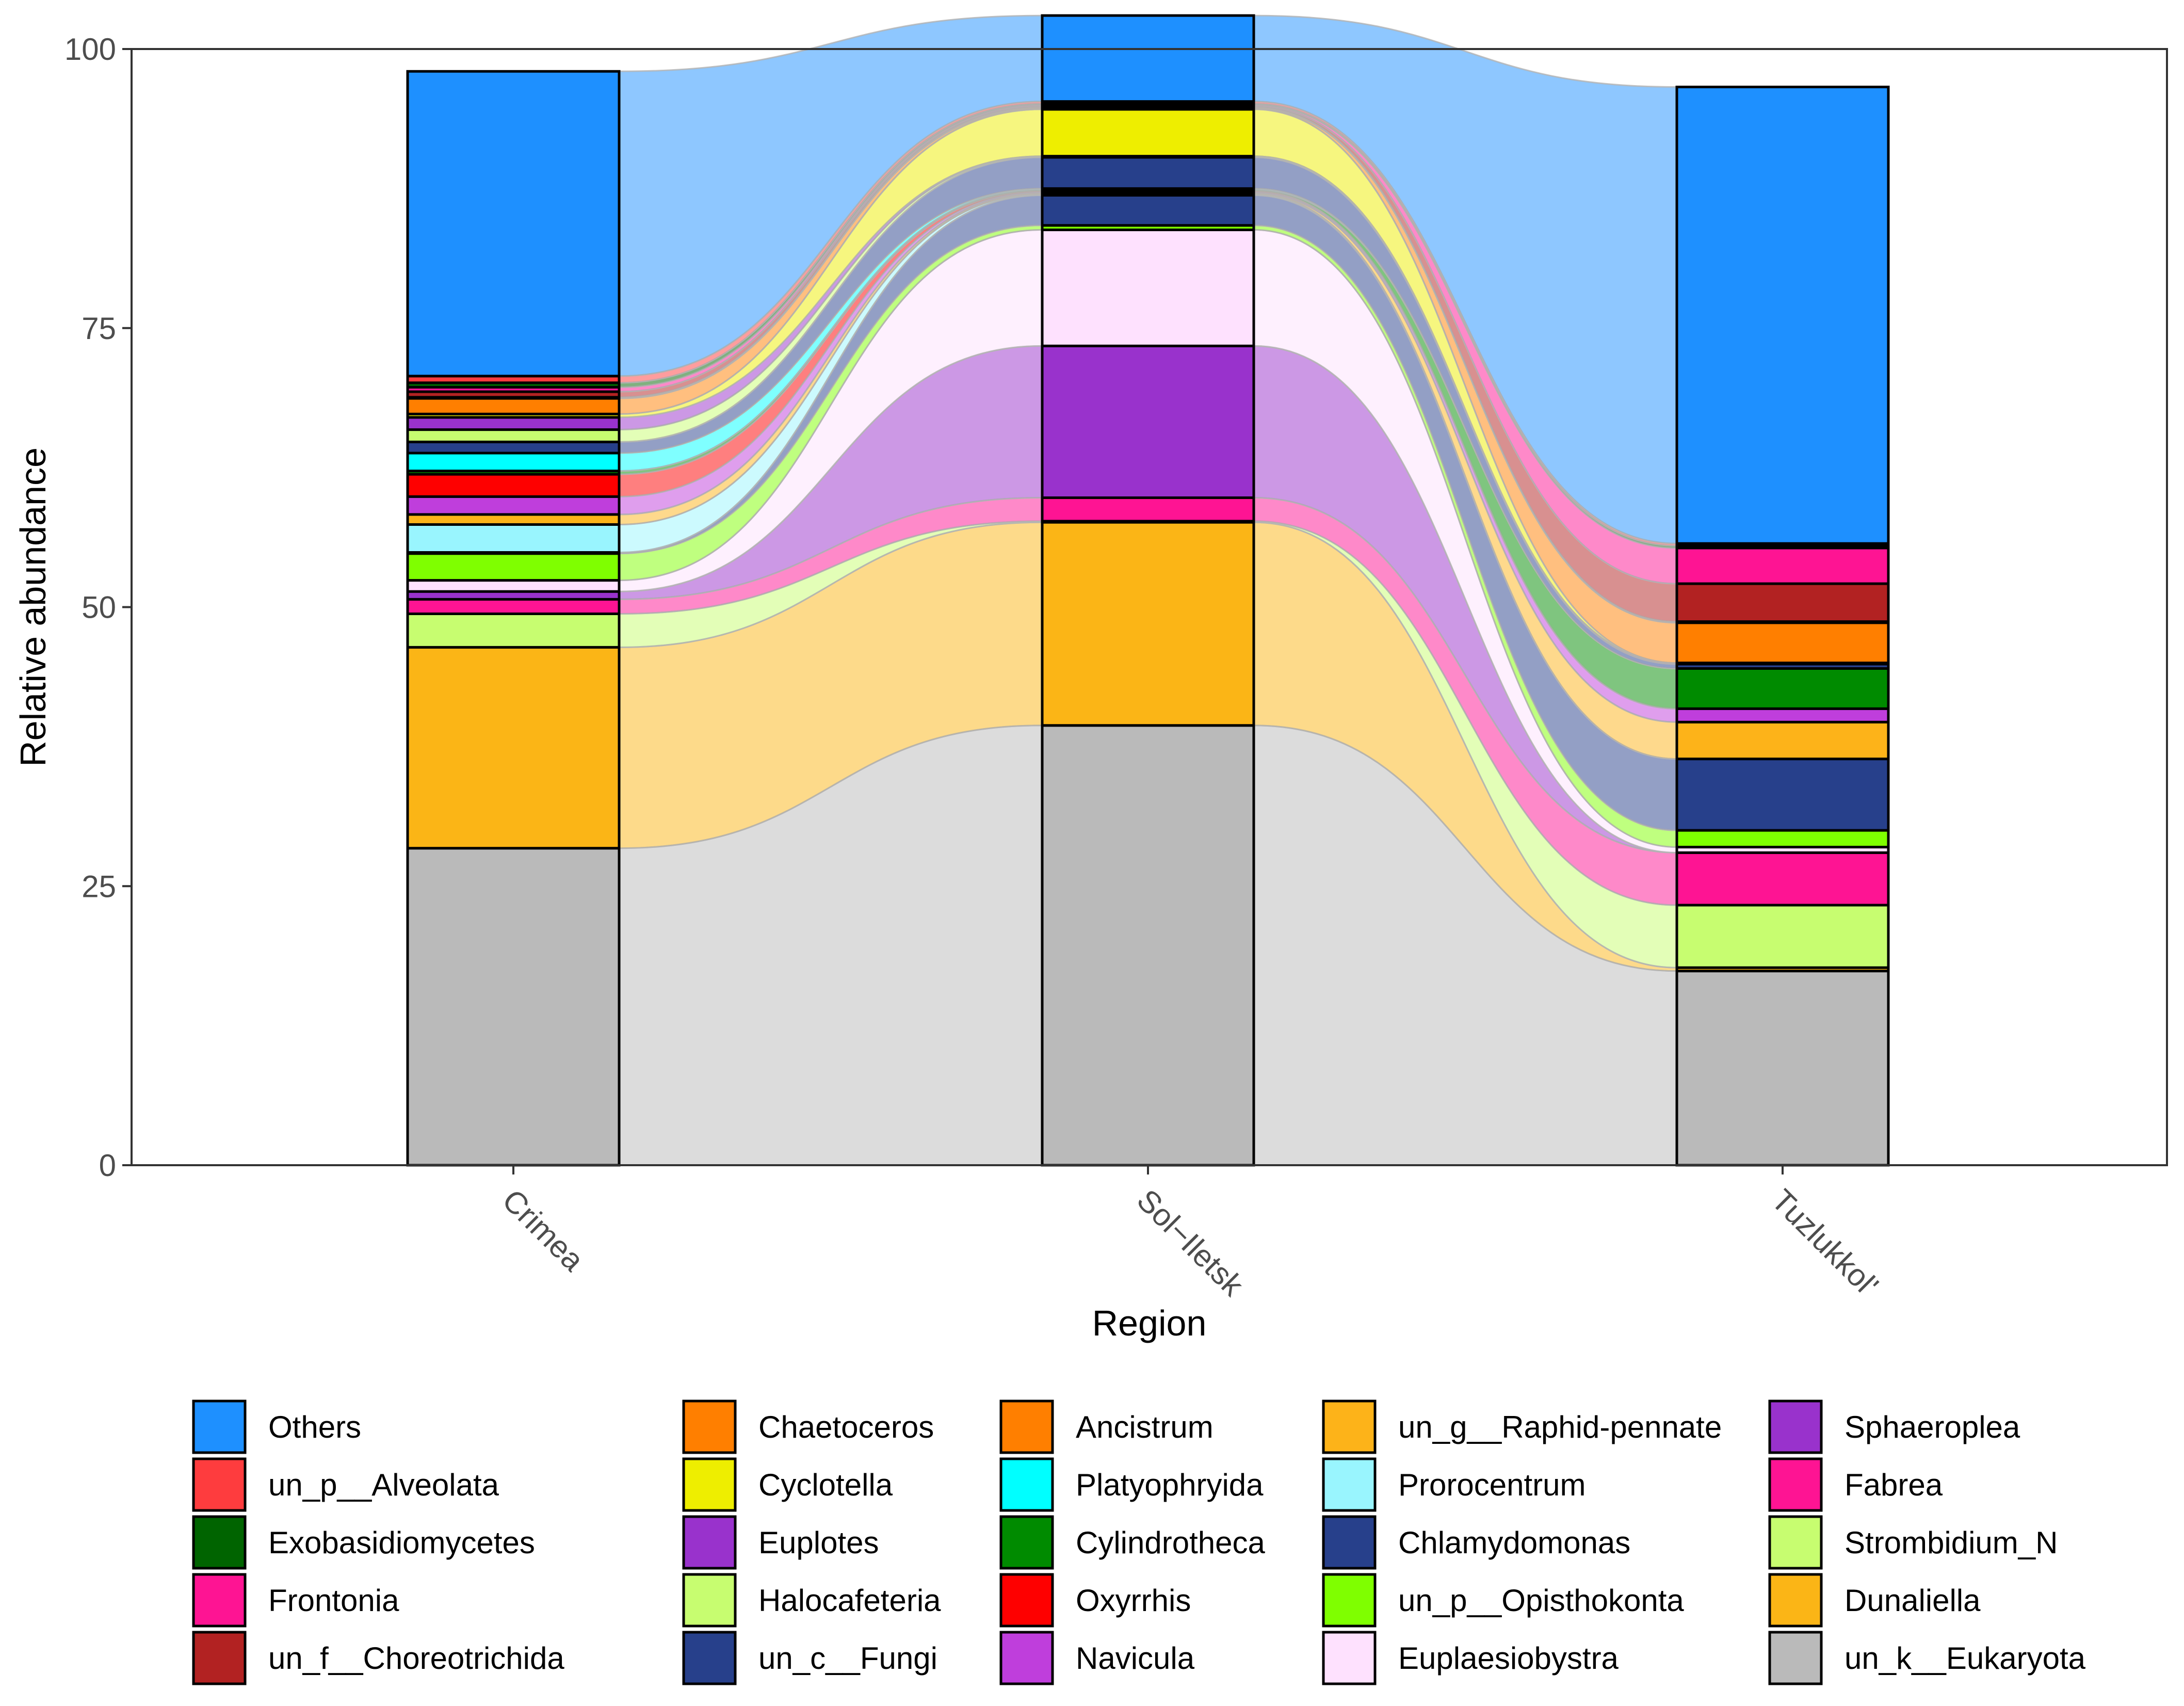 The image size is (2184, 1706). I want to click on legend-label-platyophryida: Platyophryida, so click(1170, 1485).